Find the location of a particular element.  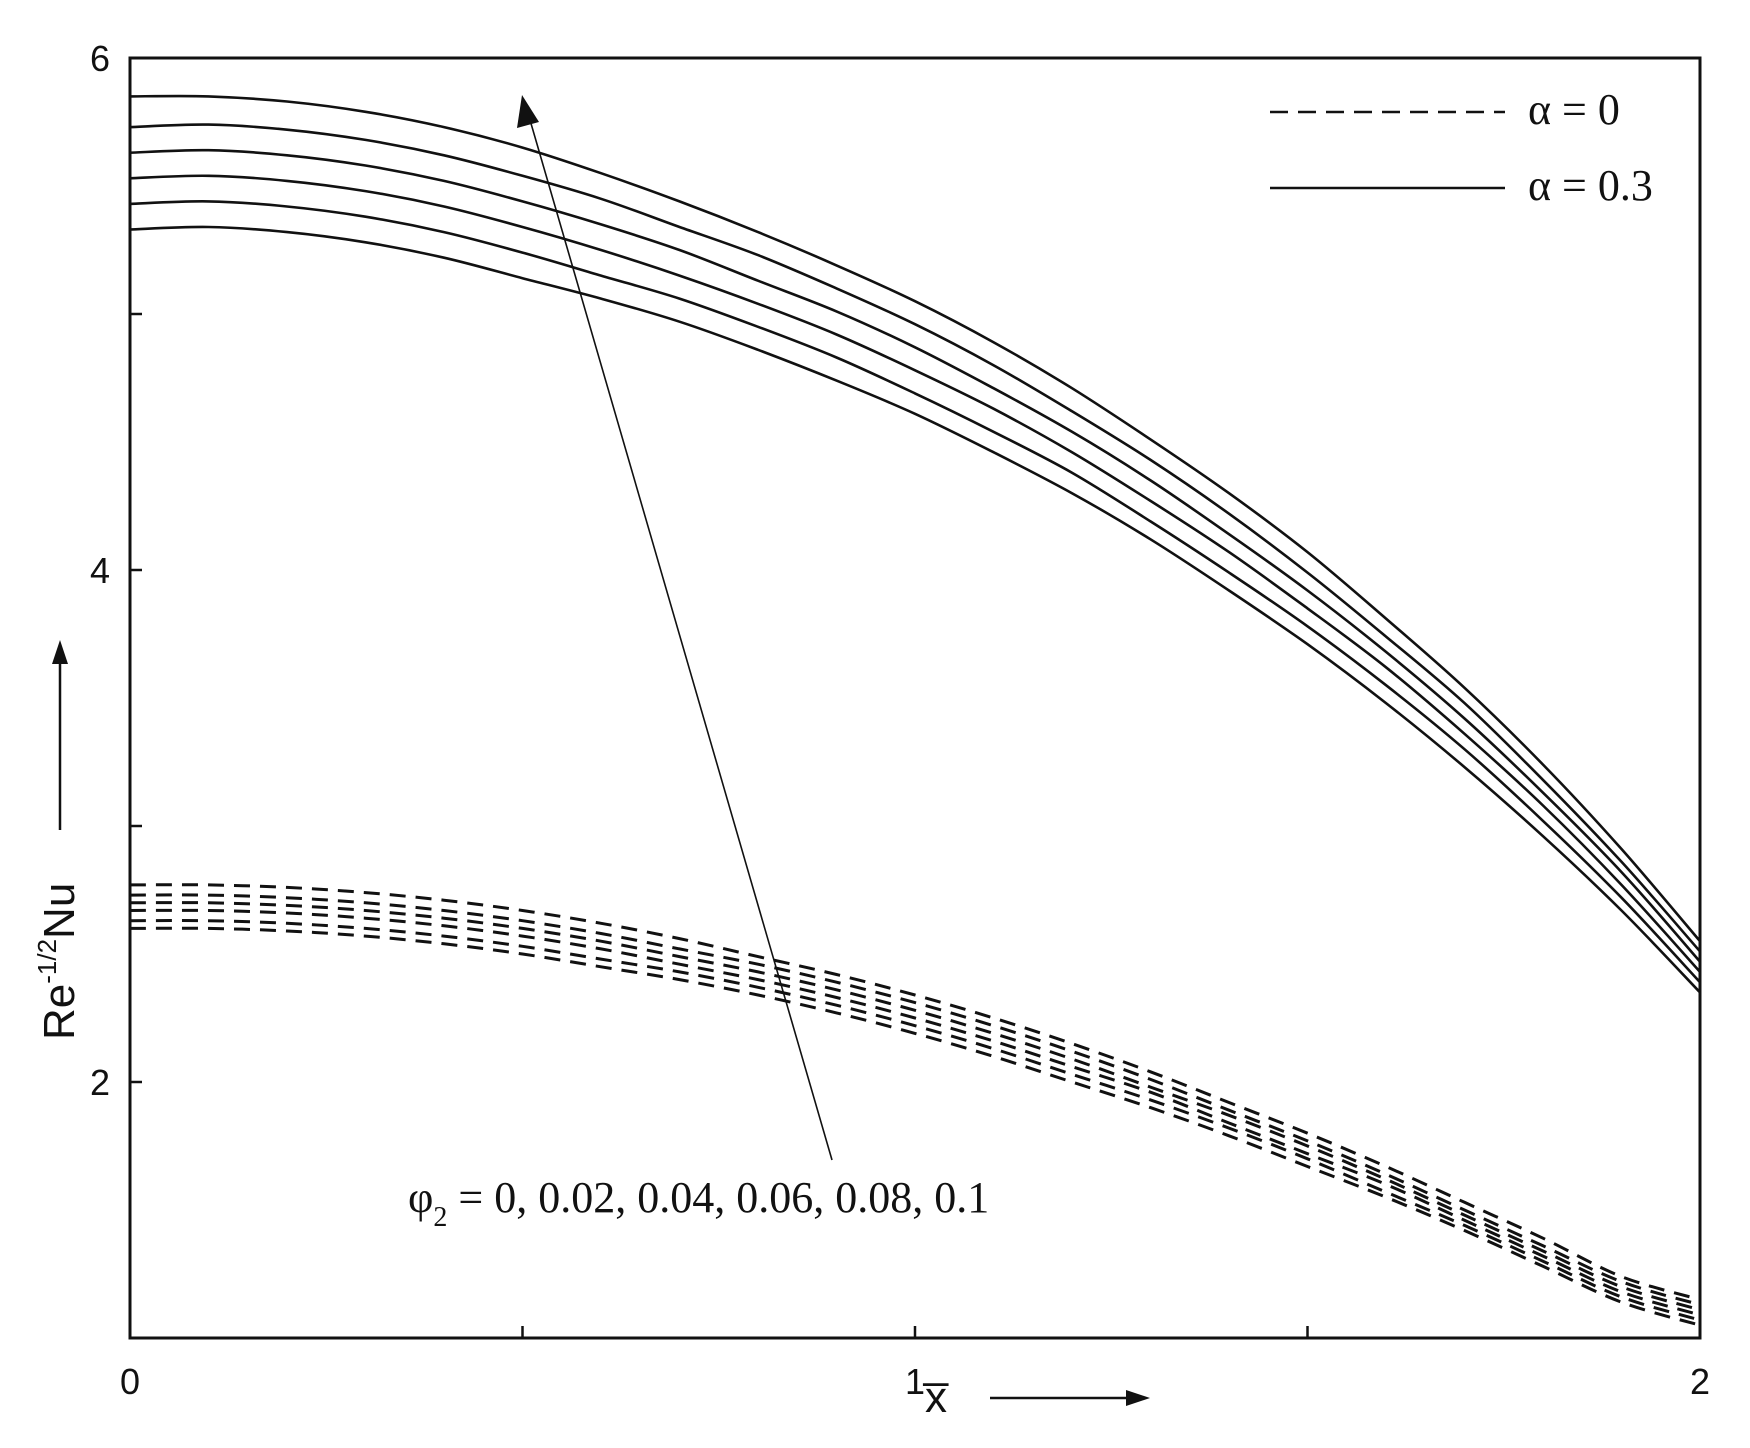

annotation-arrow-line is located at coordinates (681, 640).